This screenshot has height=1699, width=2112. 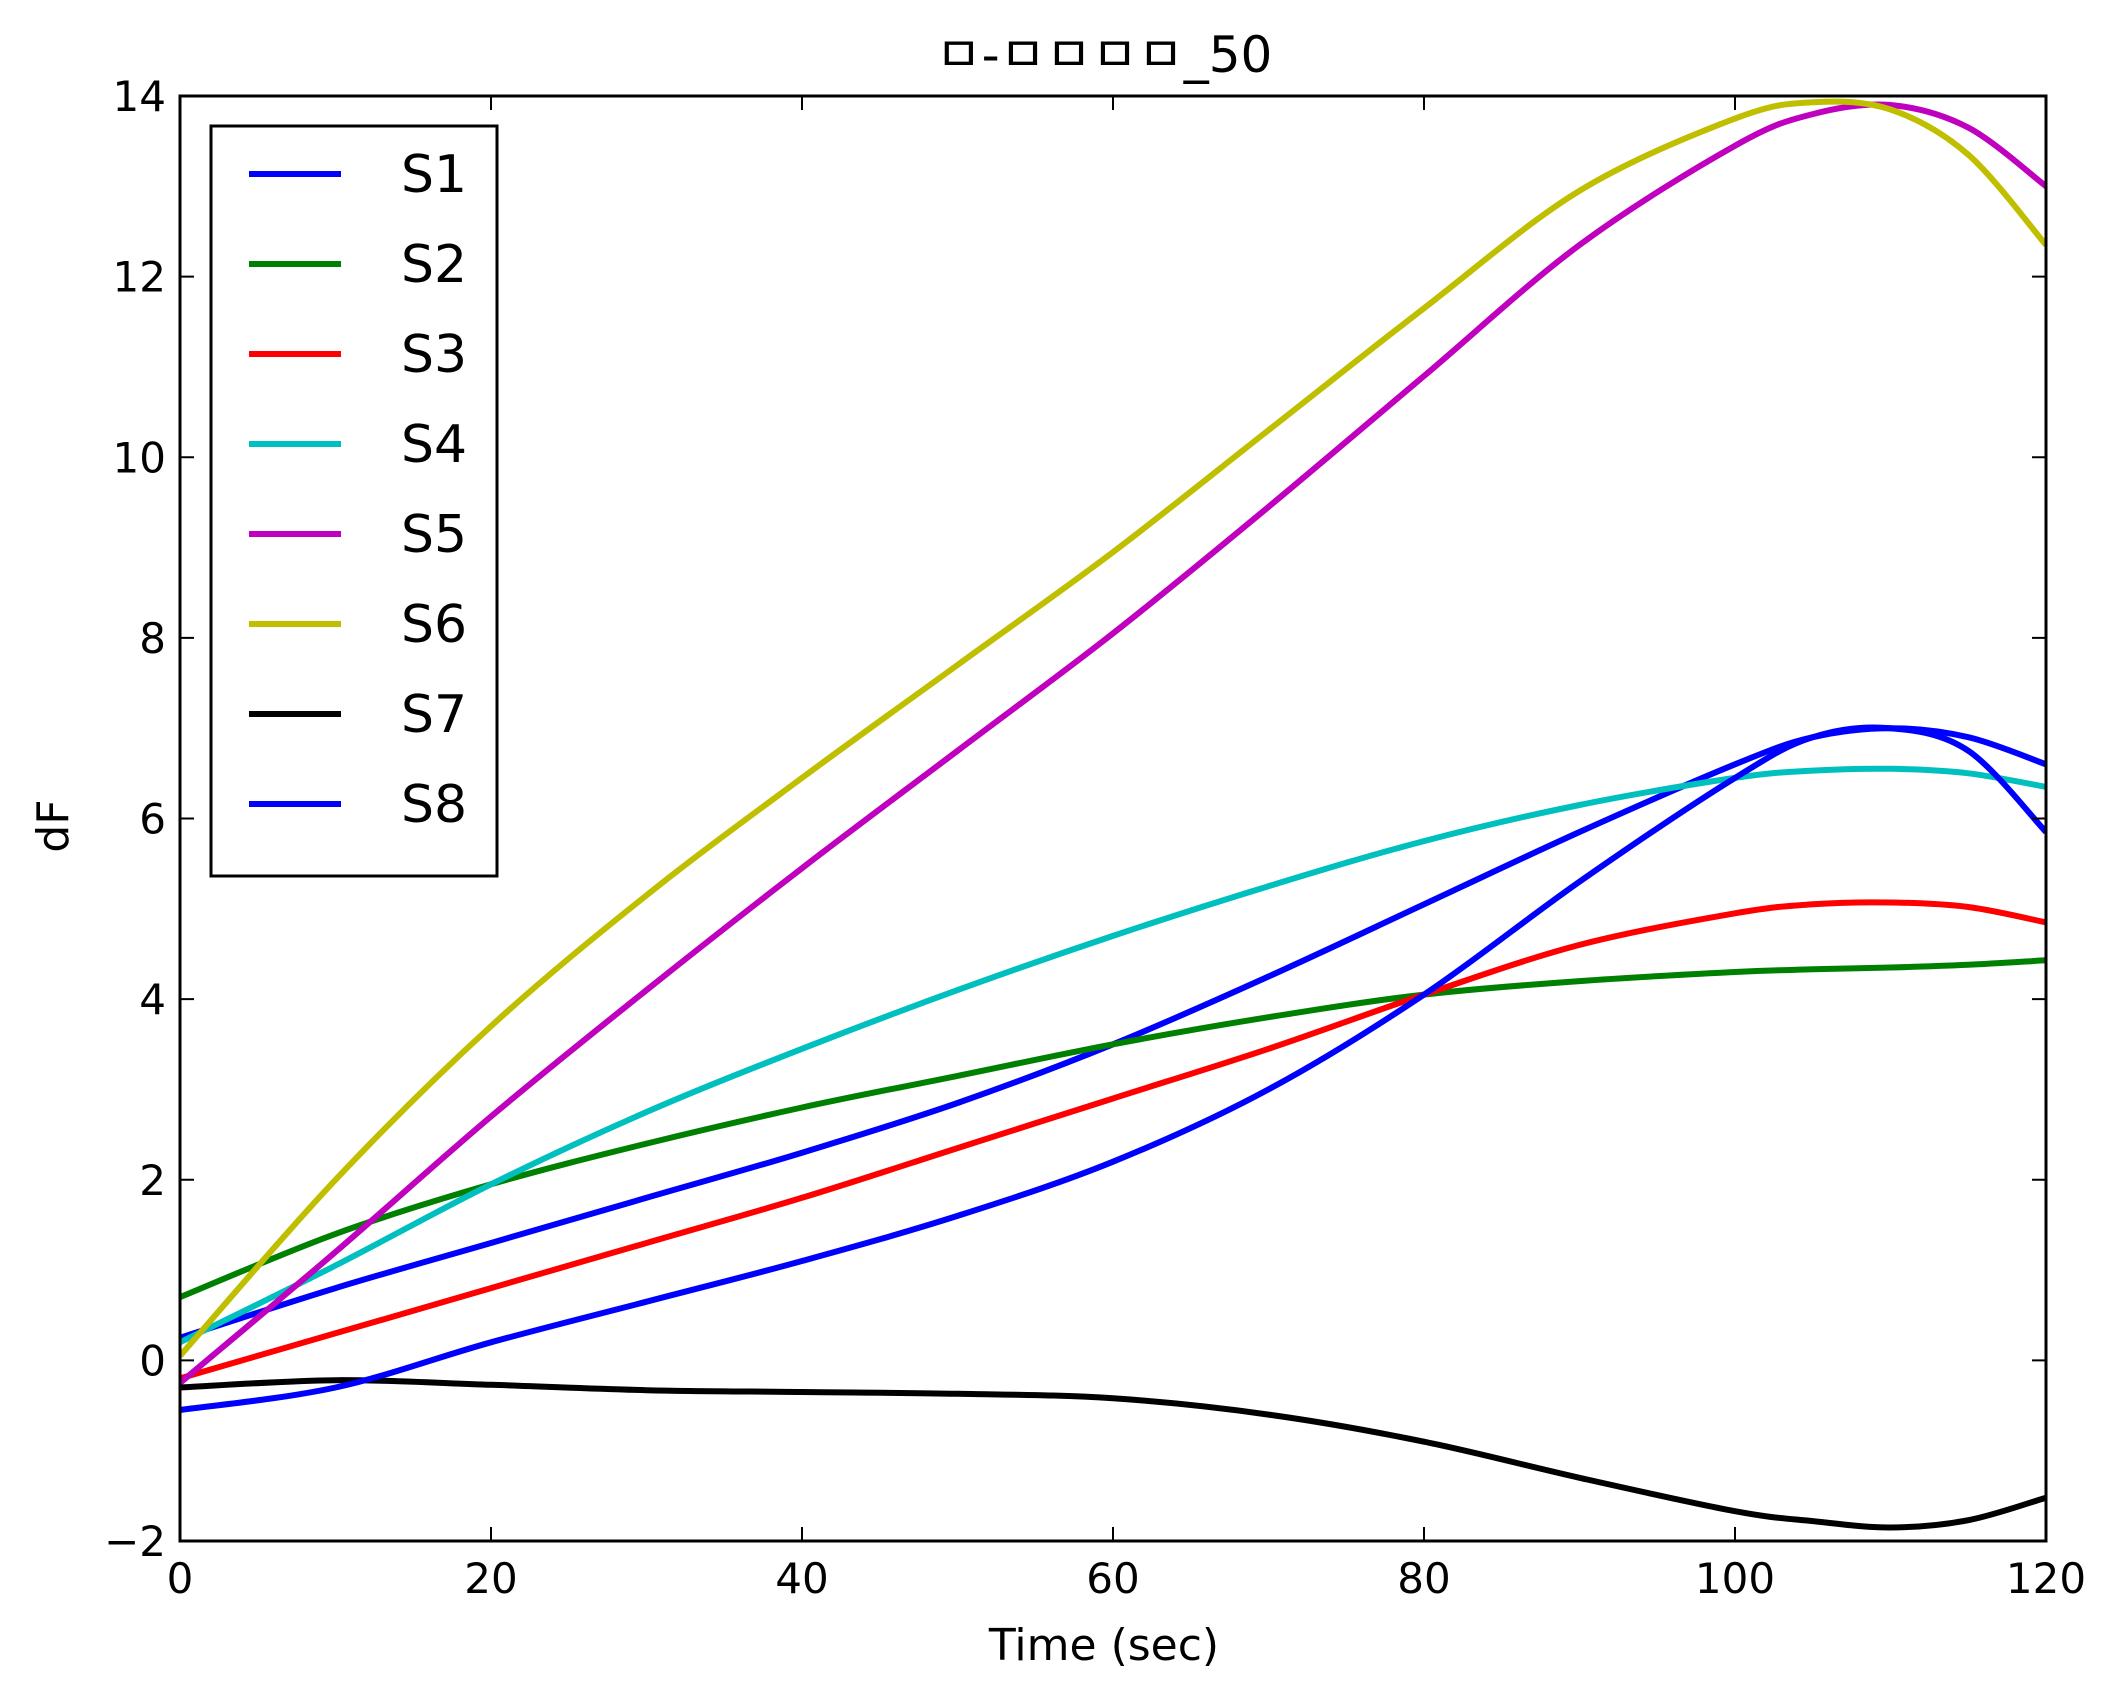 I want to click on x-tick-label: 40, so click(x=801, y=1578).